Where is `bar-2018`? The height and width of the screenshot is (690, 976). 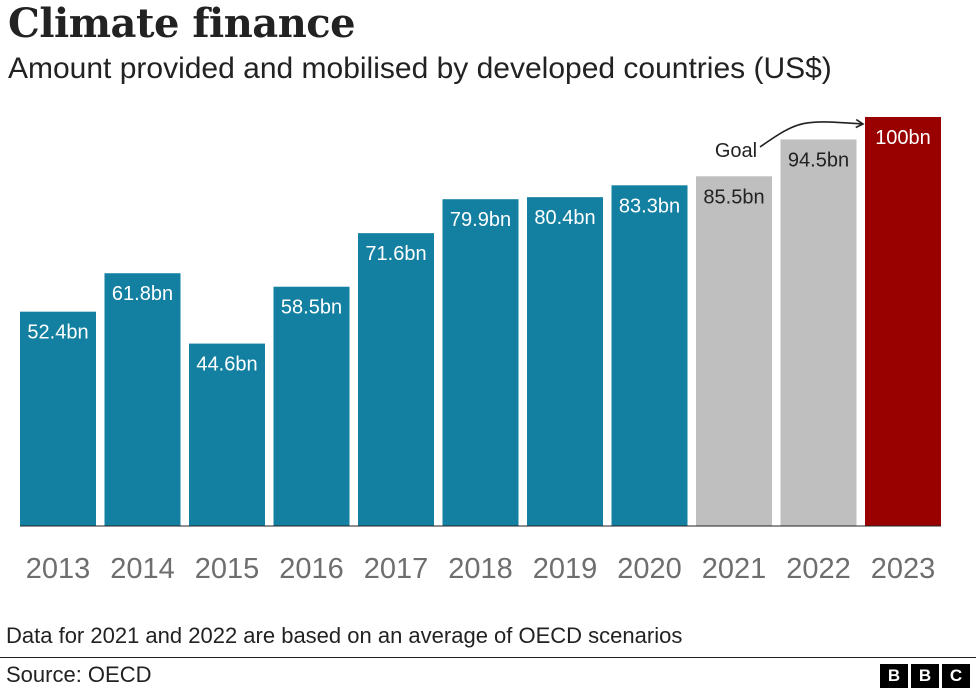 bar-2018 is located at coordinates (480, 363).